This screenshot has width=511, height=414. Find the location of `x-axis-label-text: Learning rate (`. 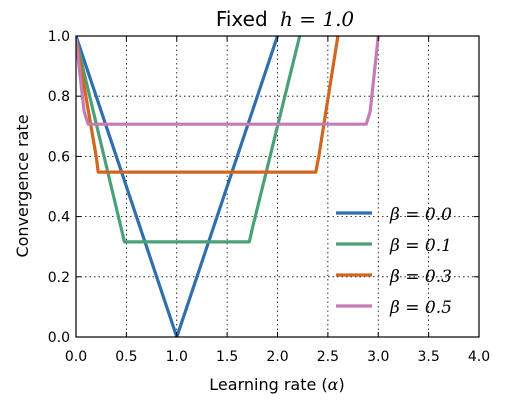

x-axis-label-text: Learning rate ( is located at coordinates (268, 384).